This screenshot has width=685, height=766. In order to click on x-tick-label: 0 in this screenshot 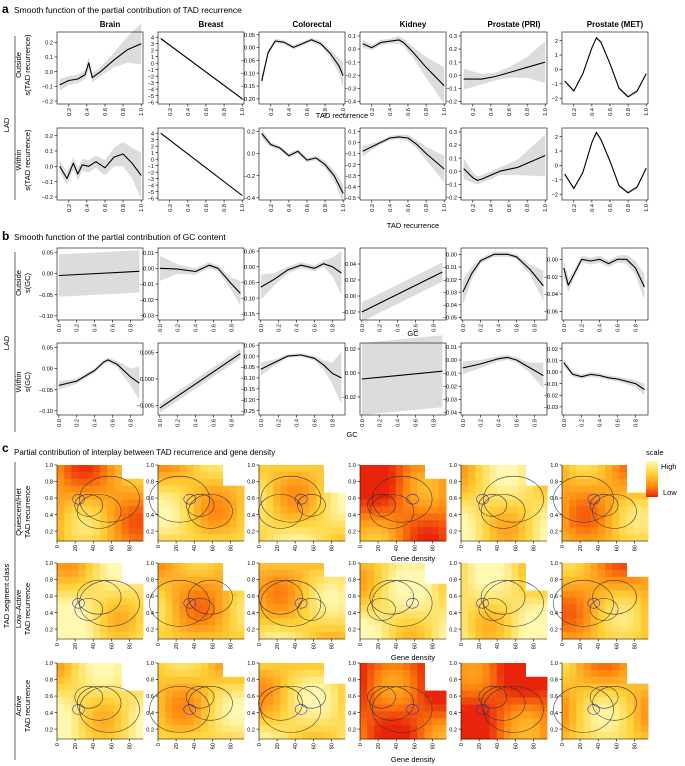, I will do `click(563, 644)`.